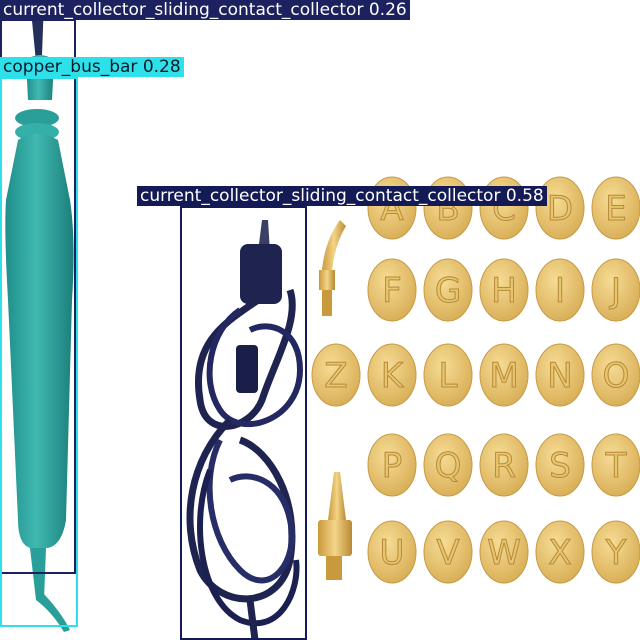  I want to click on letter-coin-glyph: S, so click(560, 466).